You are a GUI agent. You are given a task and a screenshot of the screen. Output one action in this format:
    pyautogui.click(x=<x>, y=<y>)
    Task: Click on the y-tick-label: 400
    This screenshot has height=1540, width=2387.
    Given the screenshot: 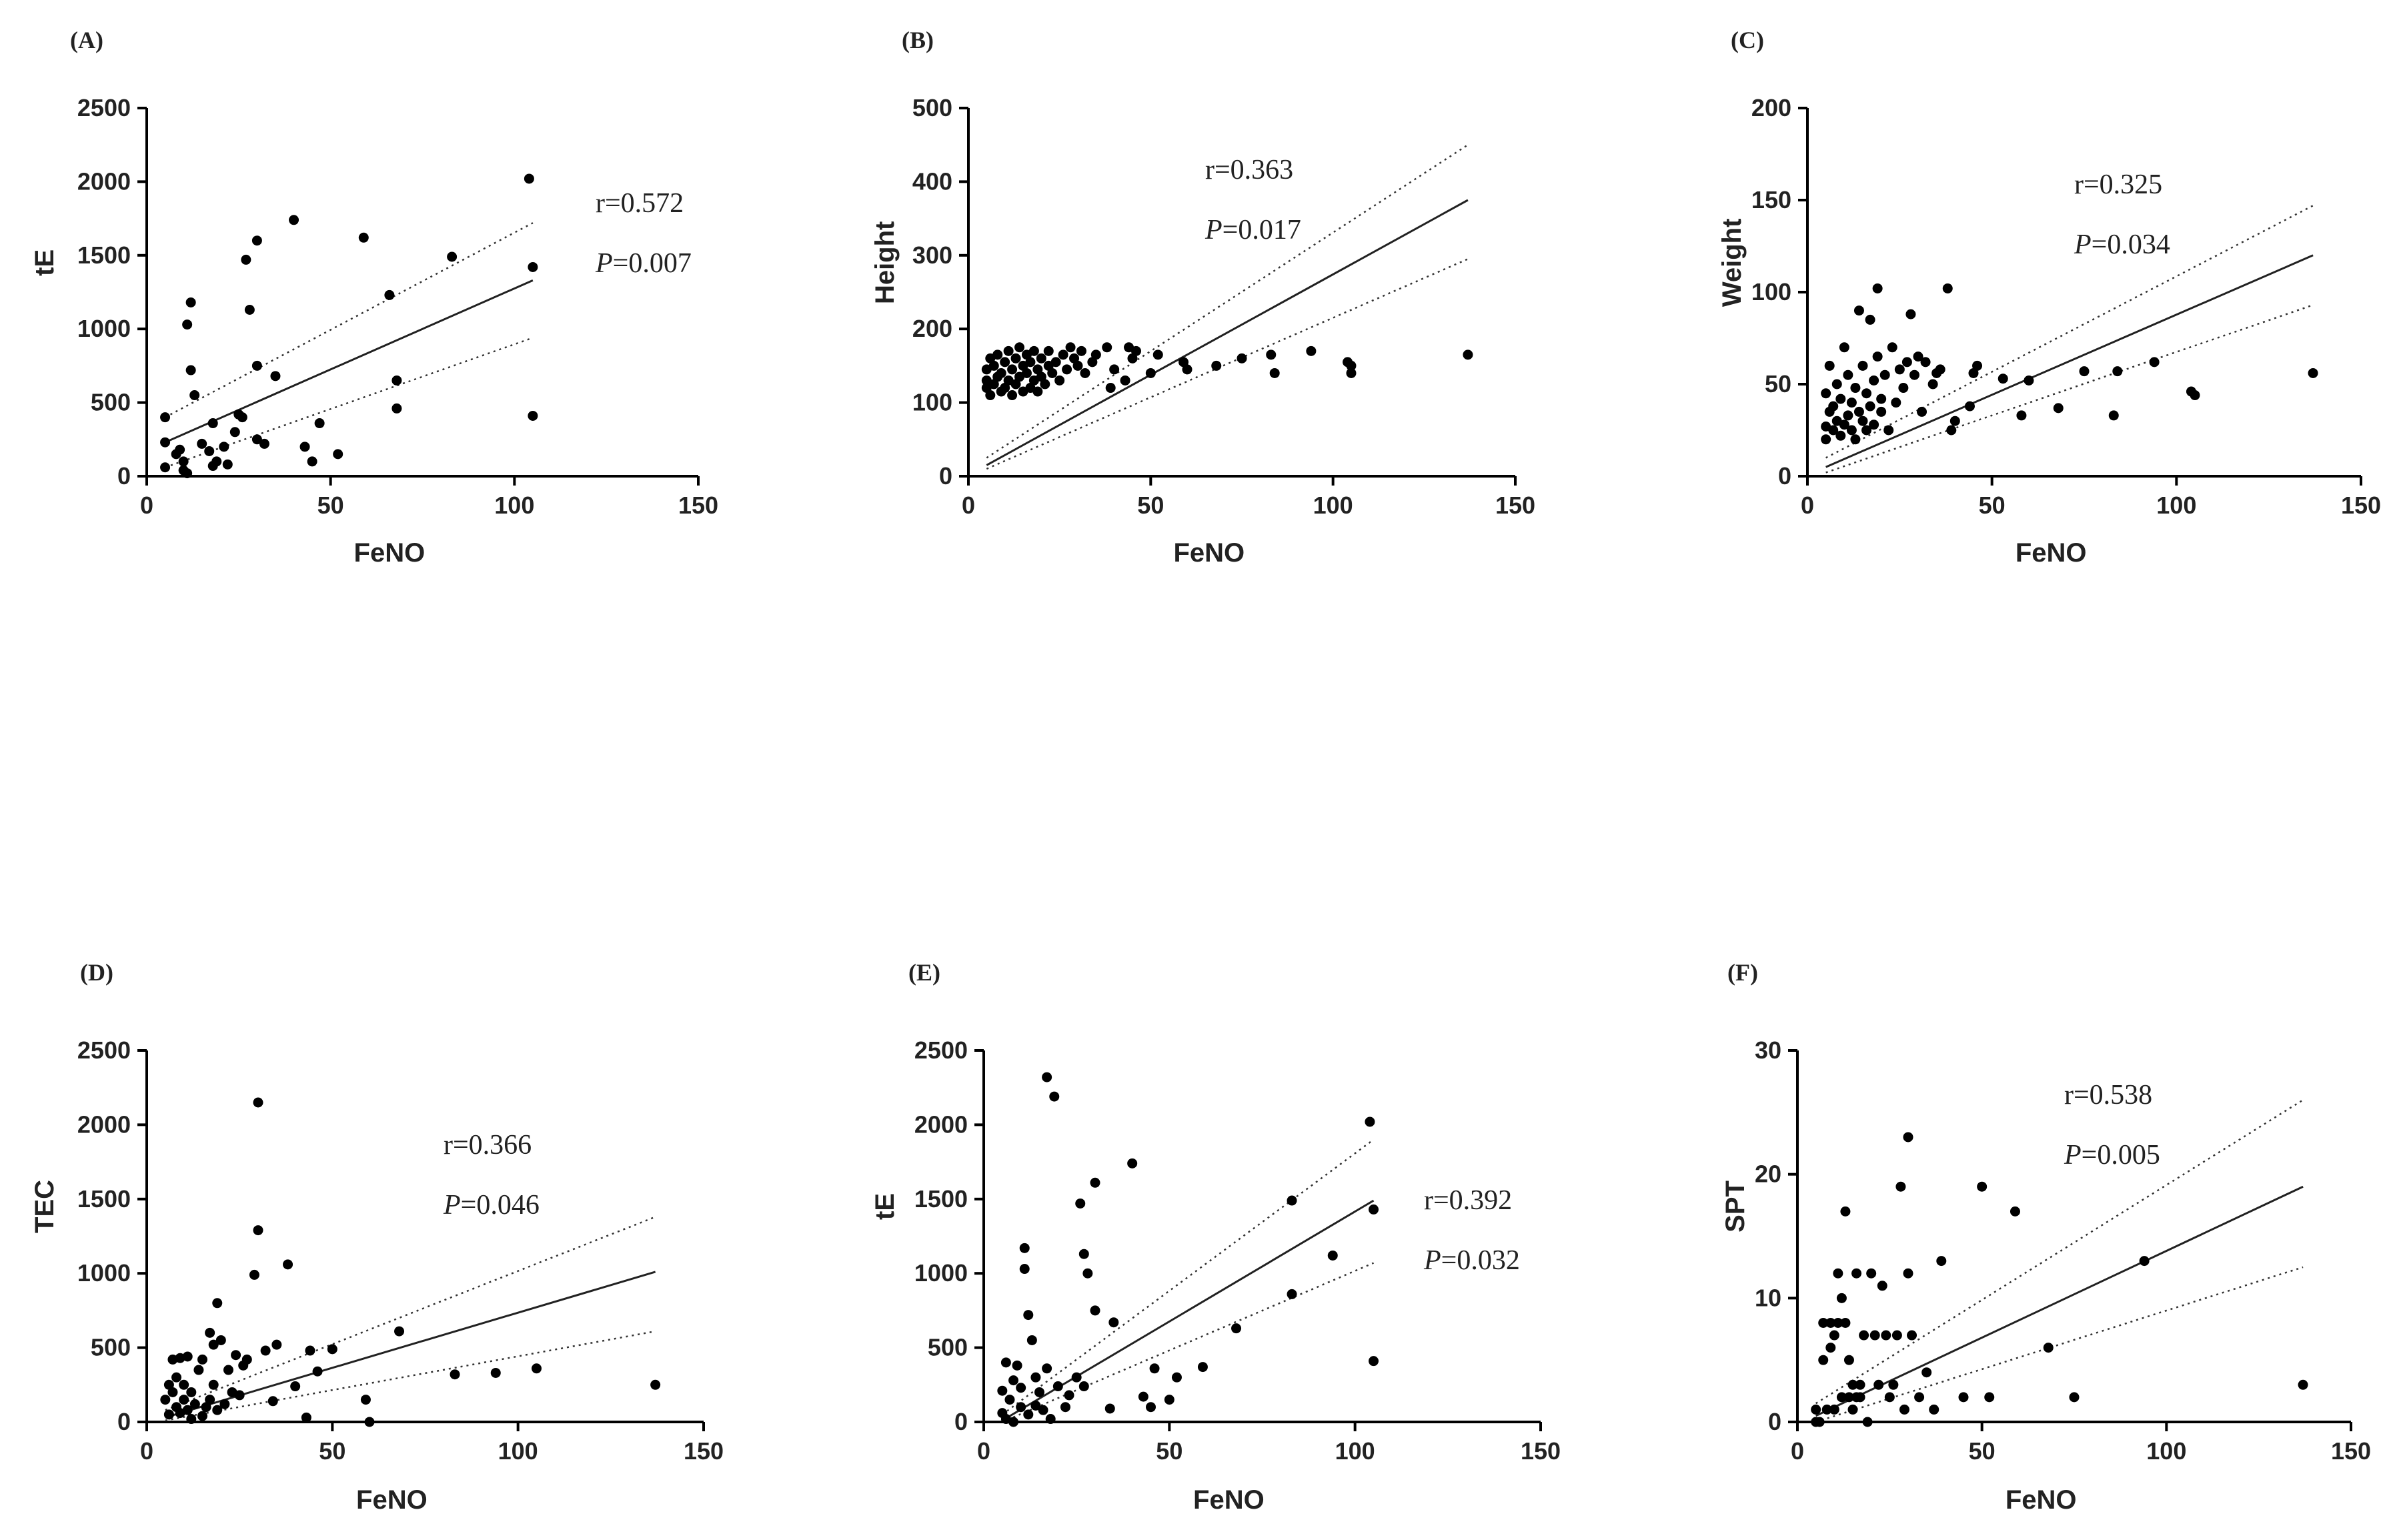 What is the action you would take?
    pyautogui.click(x=932, y=181)
    